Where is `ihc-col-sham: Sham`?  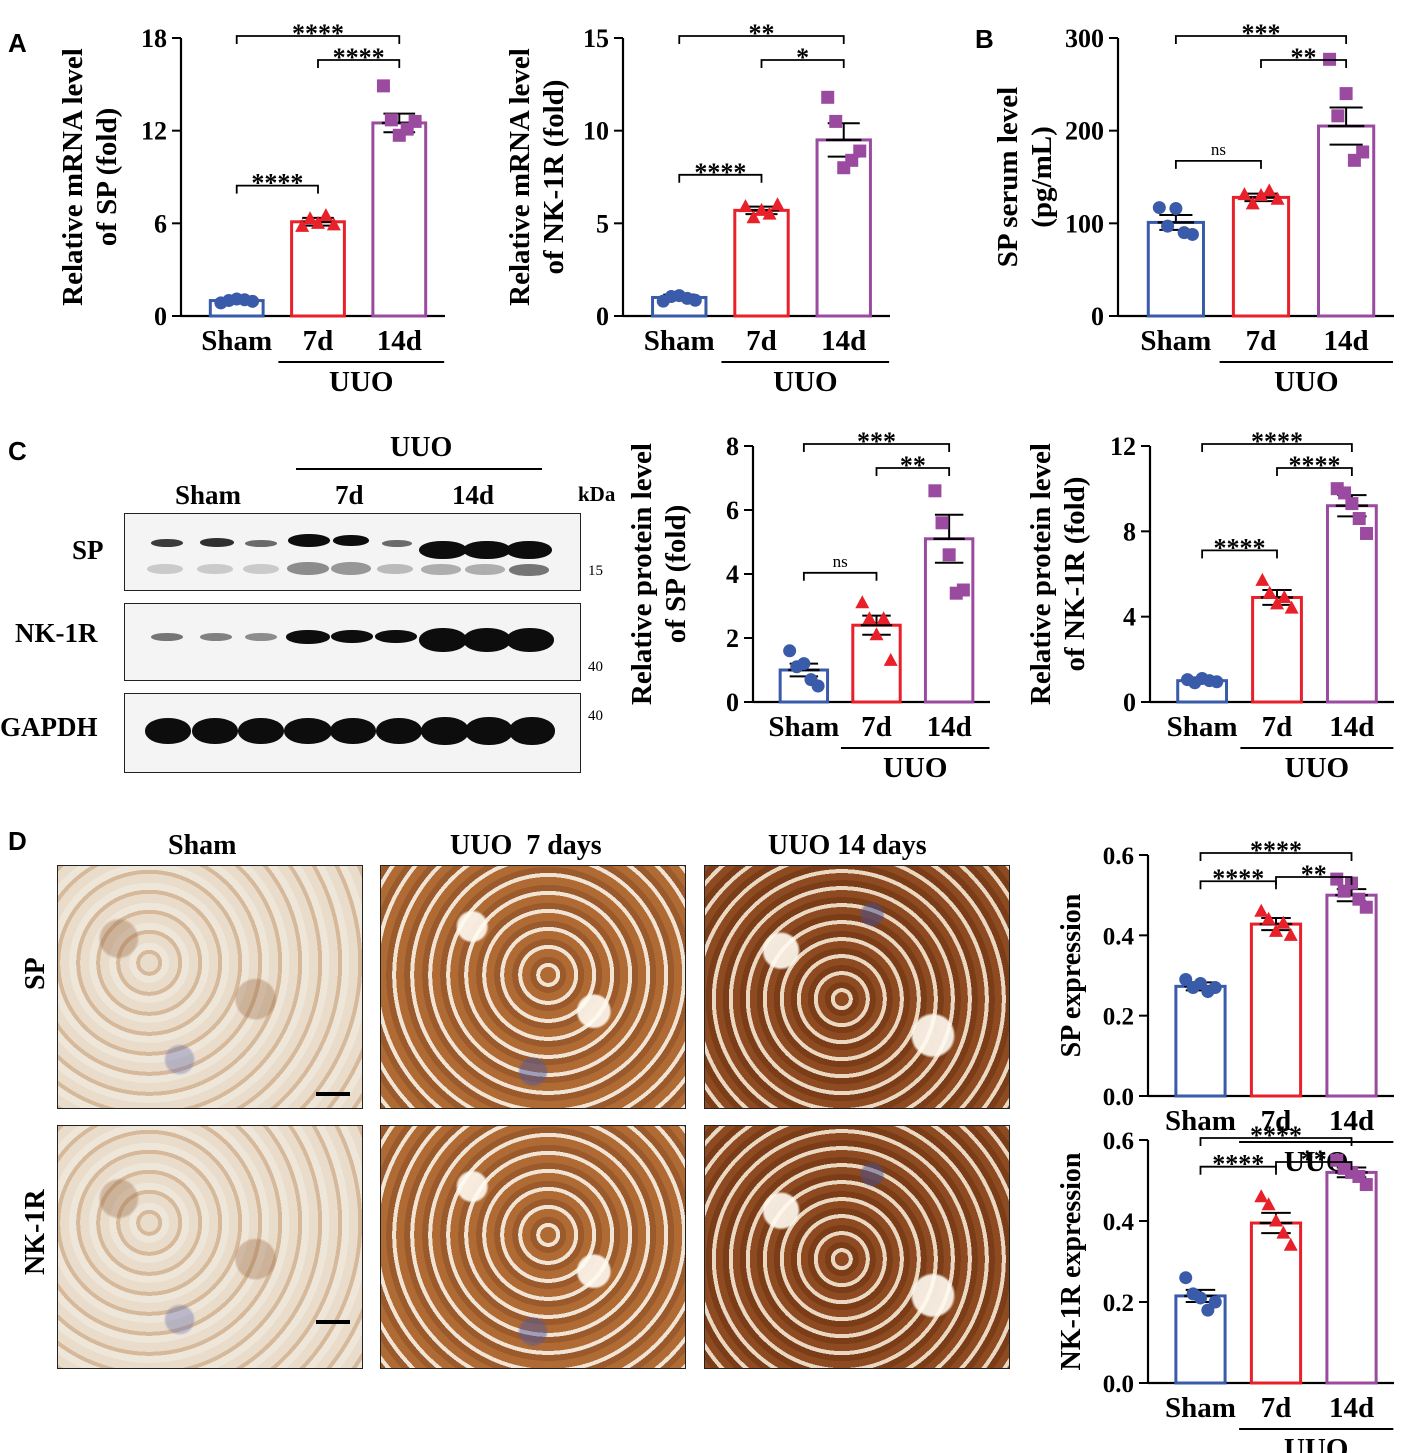 ihc-col-sham: Sham is located at coordinates (202, 845).